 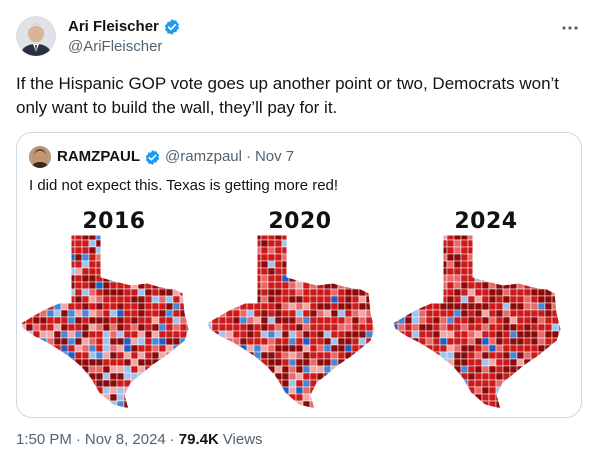 I want to click on tweet-date: Nov 8, 2024, so click(x=125, y=439).